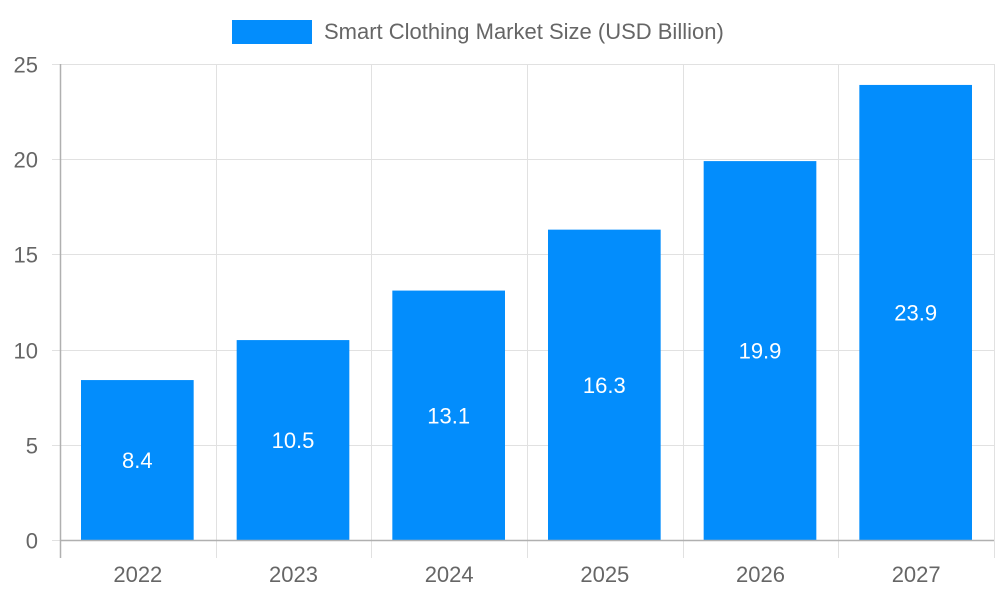 The height and width of the screenshot is (600, 1000). Describe the element at coordinates (760, 574) in the screenshot. I see `x-tick-label: 2026` at that location.